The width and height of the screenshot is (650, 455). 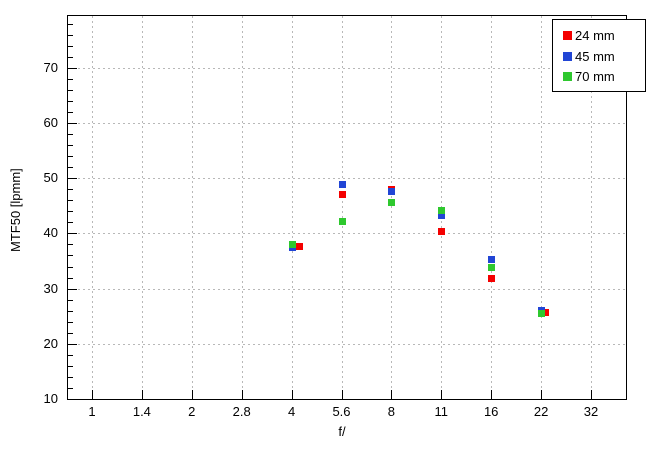 What do you see at coordinates (595, 35) in the screenshot?
I see `legend-label: 24 mm` at bounding box center [595, 35].